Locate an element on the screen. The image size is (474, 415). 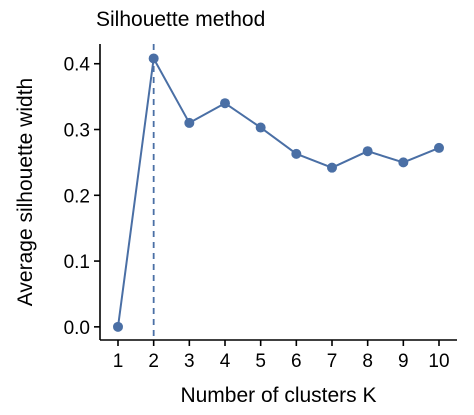
x-tick-label: 4 is located at coordinates (225, 361).